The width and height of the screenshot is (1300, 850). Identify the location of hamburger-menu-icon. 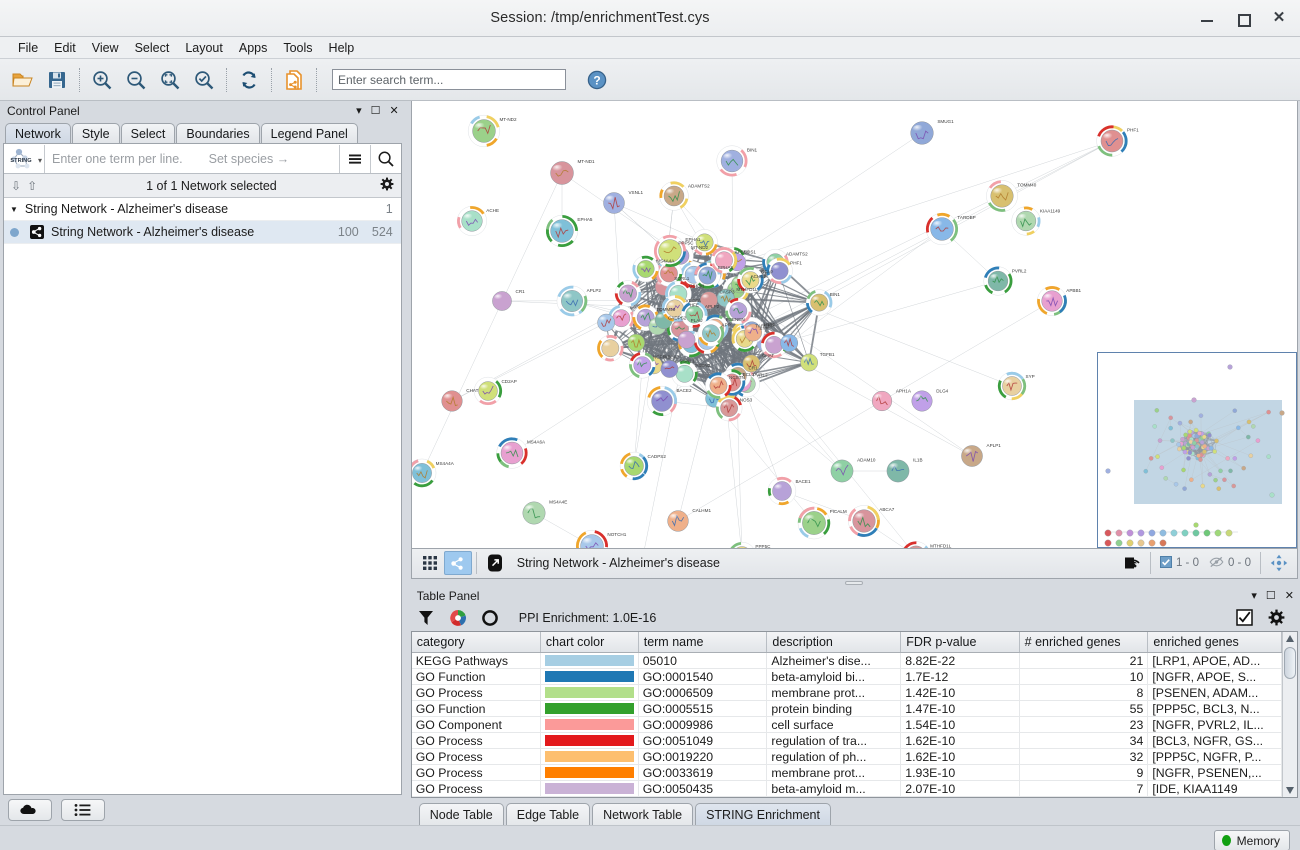
(354, 158).